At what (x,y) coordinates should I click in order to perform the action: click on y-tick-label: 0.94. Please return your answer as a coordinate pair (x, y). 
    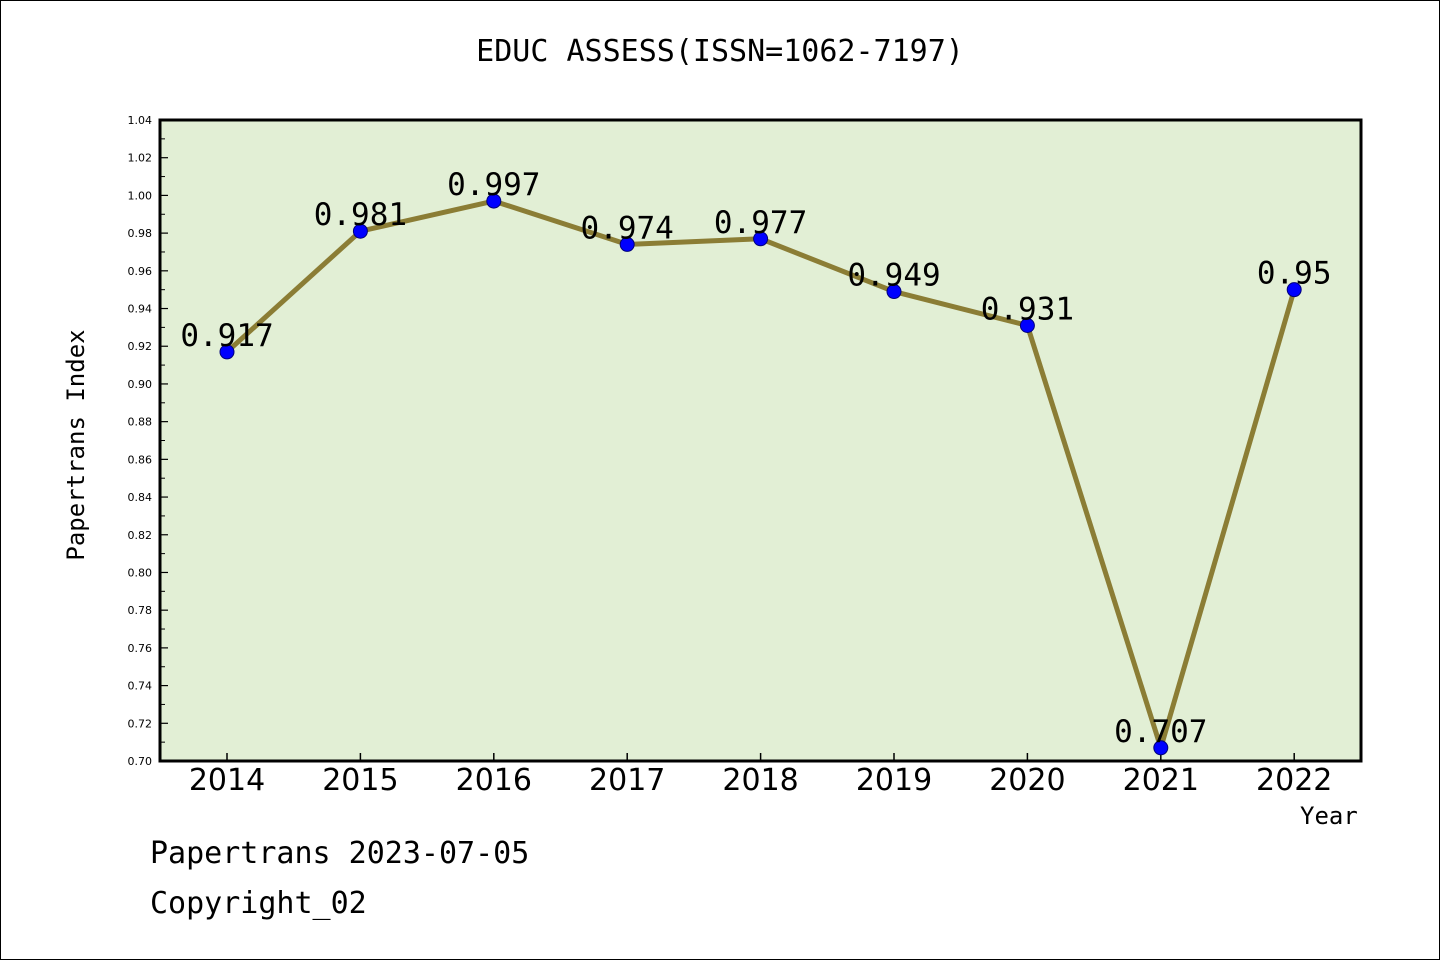
    Looking at the image, I should click on (140, 309).